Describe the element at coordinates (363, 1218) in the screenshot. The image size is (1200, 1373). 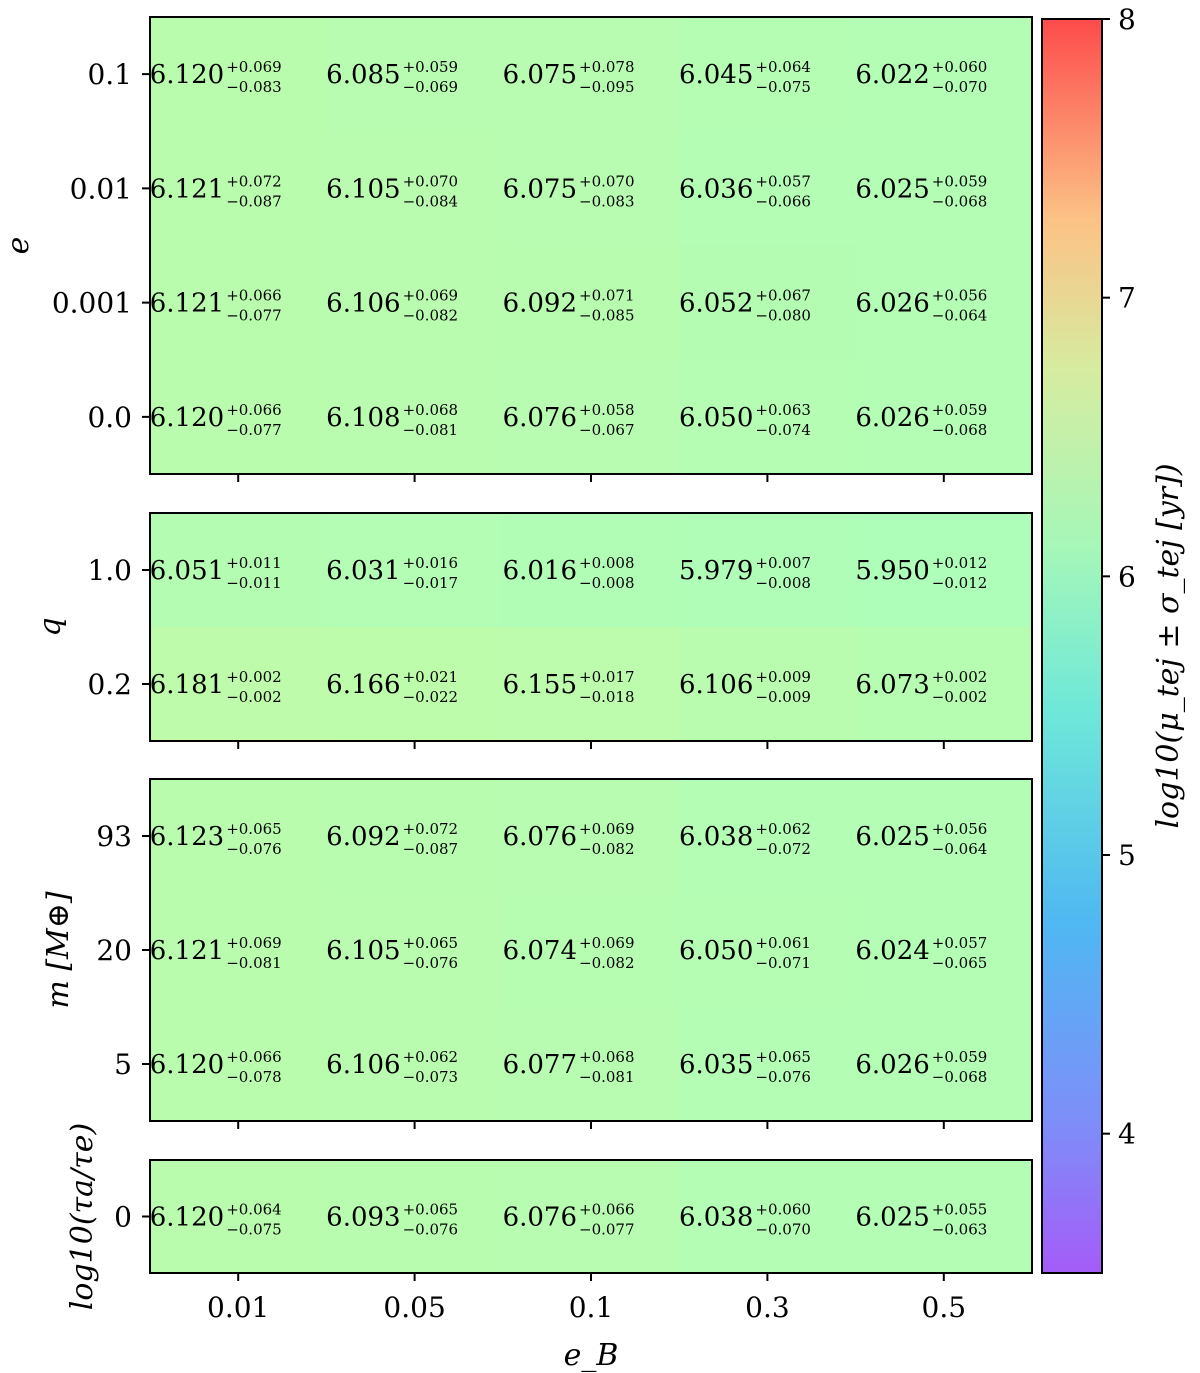
I see `cell-value: 6.093` at that location.